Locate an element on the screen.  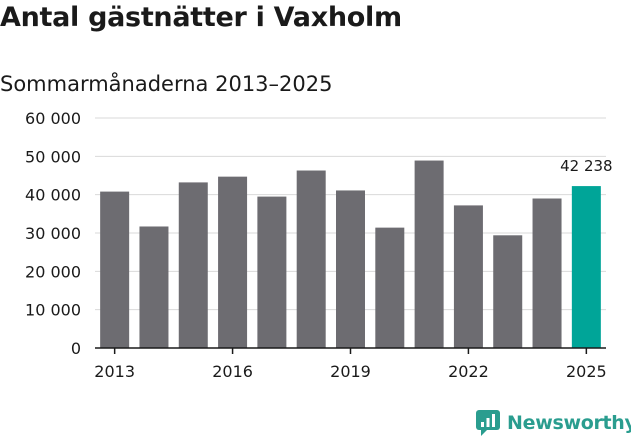
bar-2021 is located at coordinates (429, 254).